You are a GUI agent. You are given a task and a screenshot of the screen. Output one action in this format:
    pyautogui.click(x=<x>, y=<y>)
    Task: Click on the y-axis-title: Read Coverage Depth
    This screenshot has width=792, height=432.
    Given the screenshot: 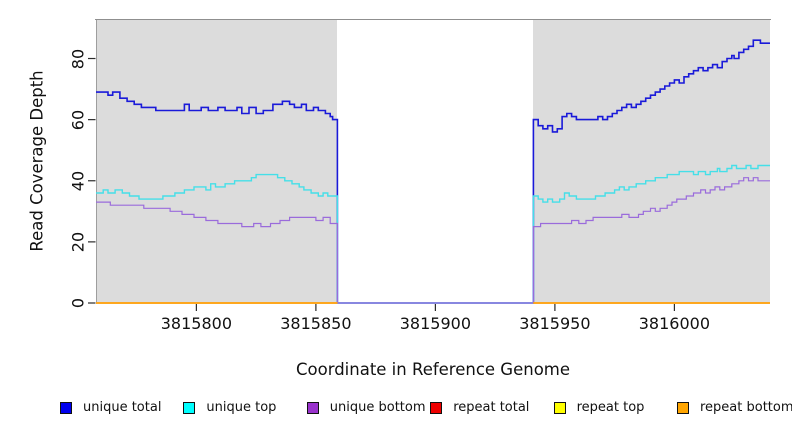 What is the action you would take?
    pyautogui.click(x=37, y=161)
    